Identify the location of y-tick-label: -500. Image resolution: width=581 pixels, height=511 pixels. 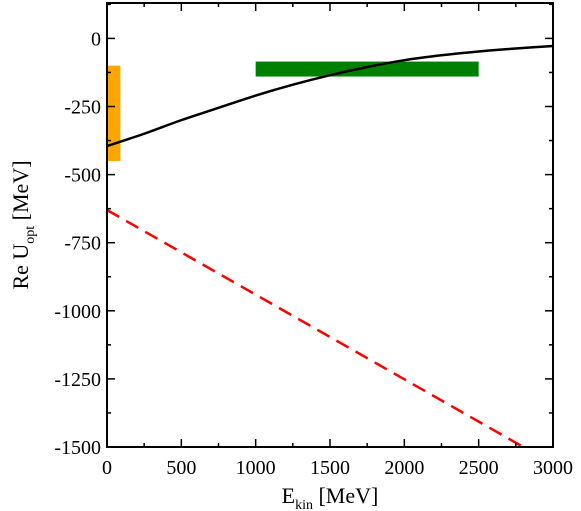
(82, 176).